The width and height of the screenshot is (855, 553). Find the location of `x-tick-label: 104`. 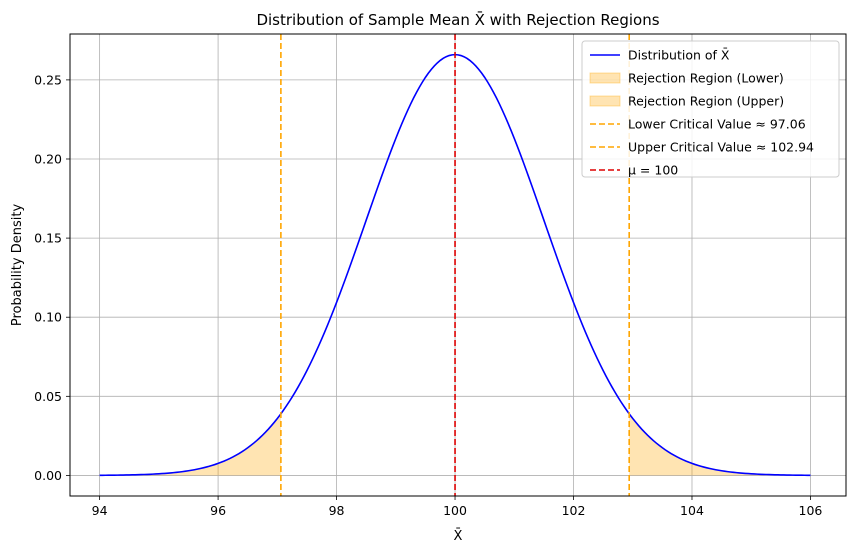

x-tick-label: 104 is located at coordinates (692, 510).